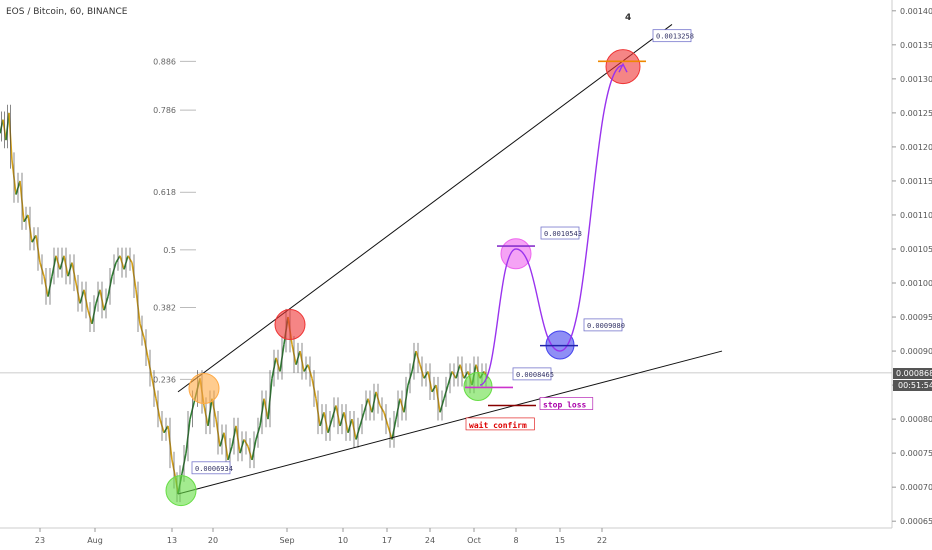 This screenshot has width=932, height=550. Describe the element at coordinates (916, 11) in the screenshot. I see `y-tick-label-0: 0.0014000` at that location.